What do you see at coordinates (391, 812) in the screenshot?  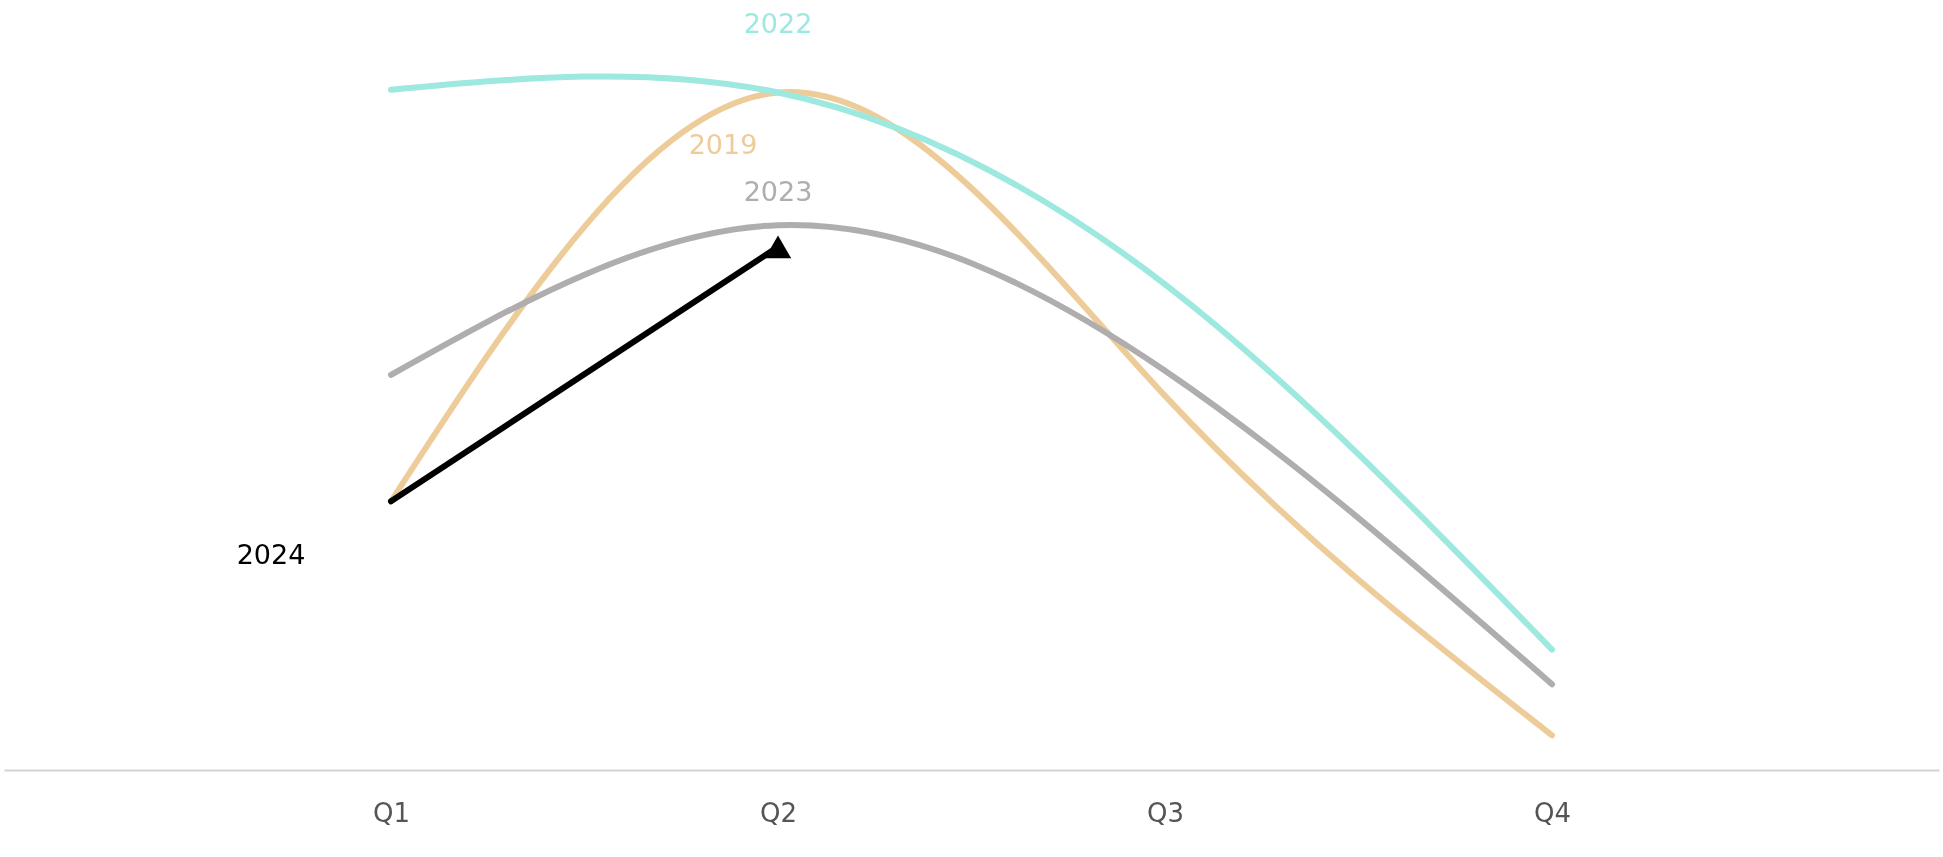 I see `x-tick-label: Q1` at bounding box center [391, 812].